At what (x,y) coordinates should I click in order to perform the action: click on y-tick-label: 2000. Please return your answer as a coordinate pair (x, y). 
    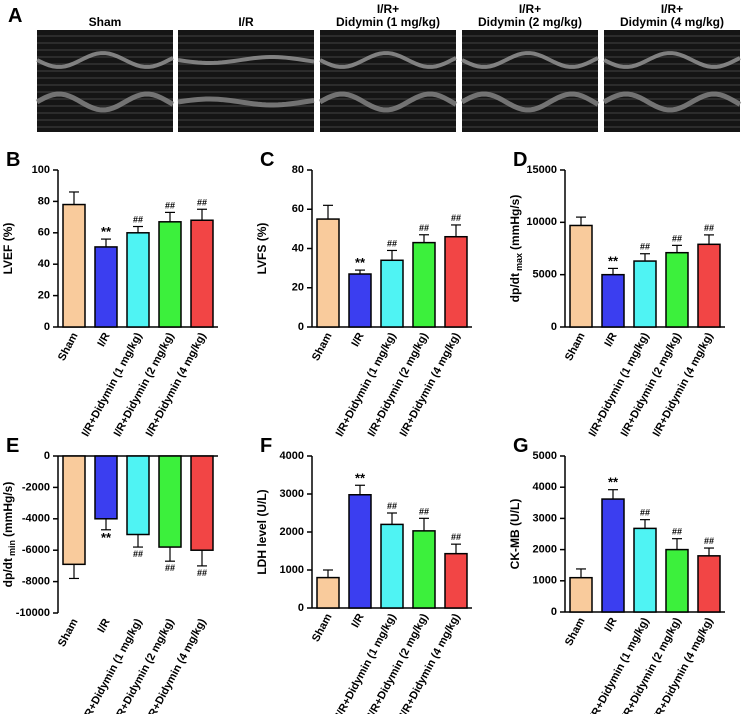
    Looking at the image, I should click on (545, 550).